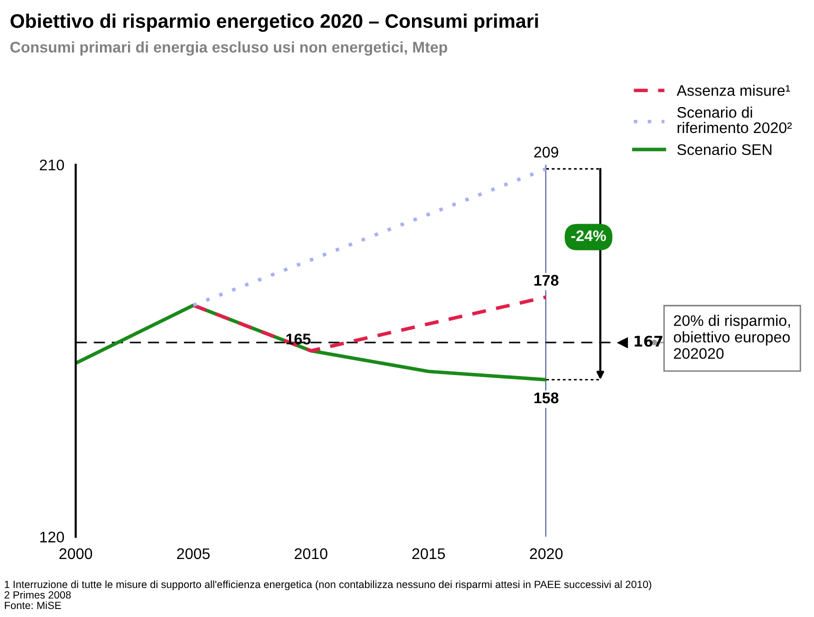 The image size is (814, 617). What do you see at coordinates (52, 165) in the screenshot?
I see `y-tick-label: 210` at bounding box center [52, 165].